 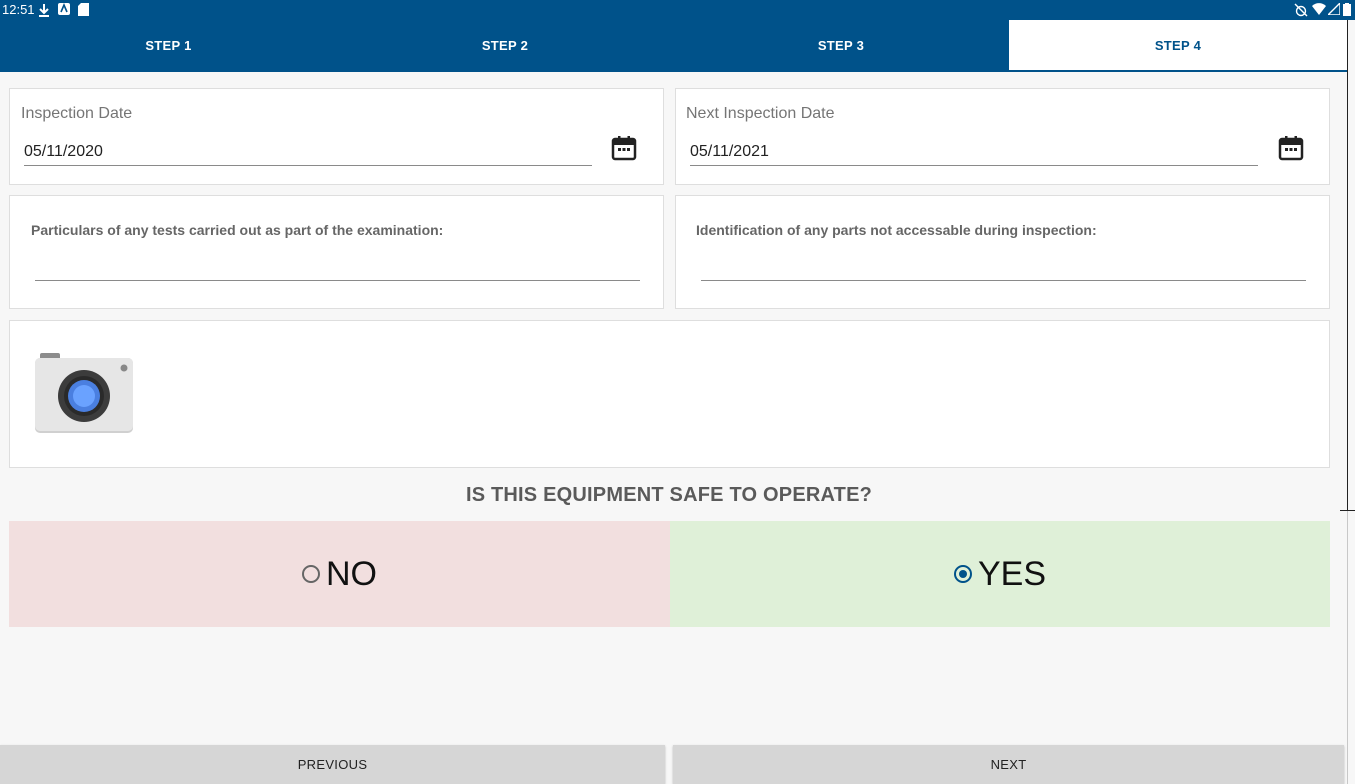 What do you see at coordinates (841, 45) in the screenshot?
I see `tab-step-3: STEP 3` at bounding box center [841, 45].